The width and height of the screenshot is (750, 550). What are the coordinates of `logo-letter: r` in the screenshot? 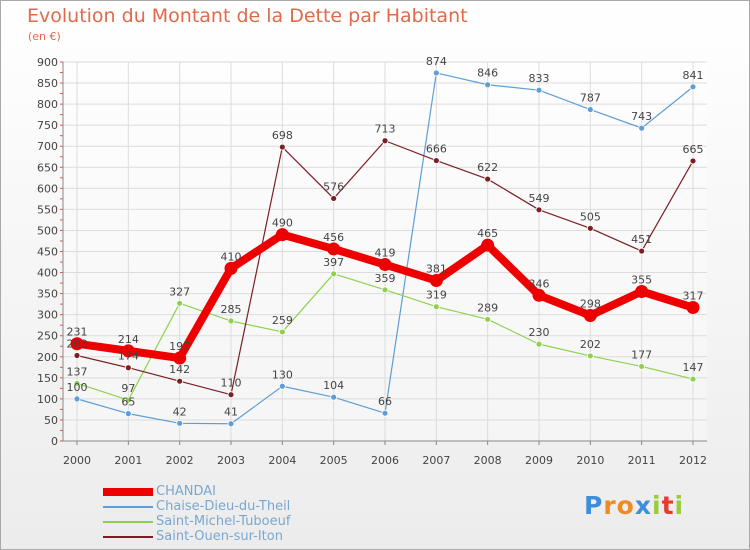 It's located at (610, 505).